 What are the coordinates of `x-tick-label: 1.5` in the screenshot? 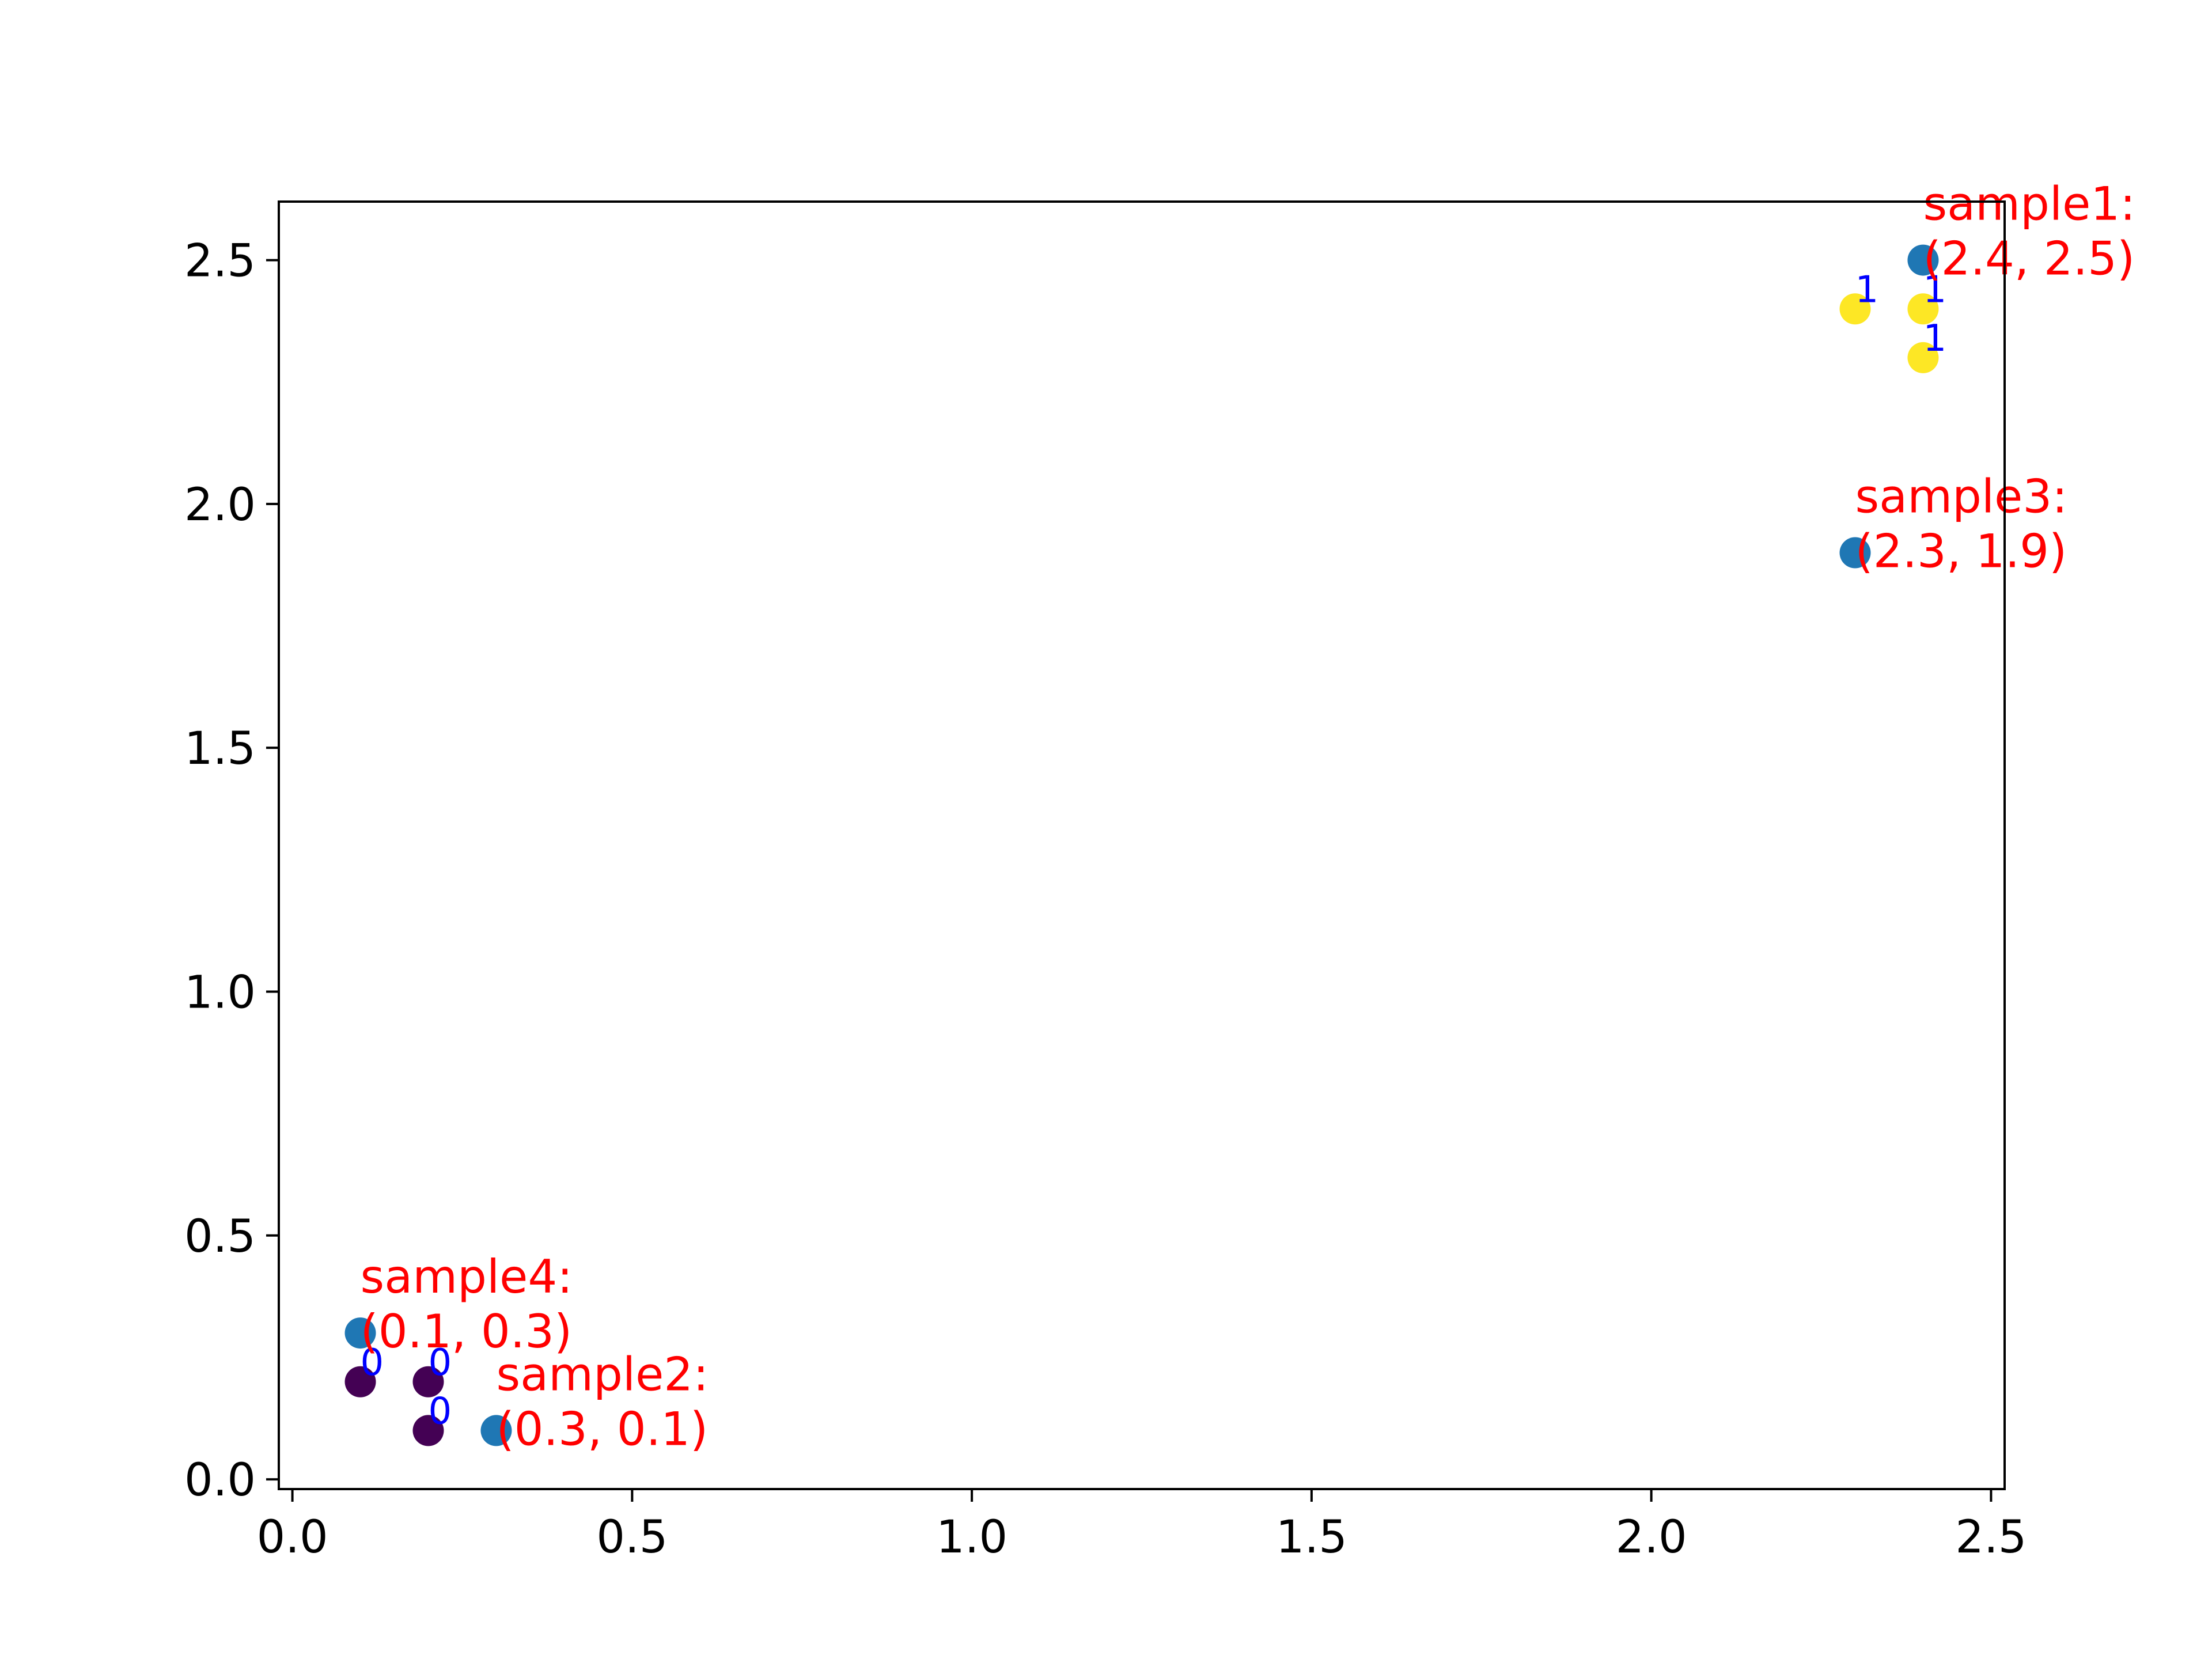 It's located at (1311, 1537).